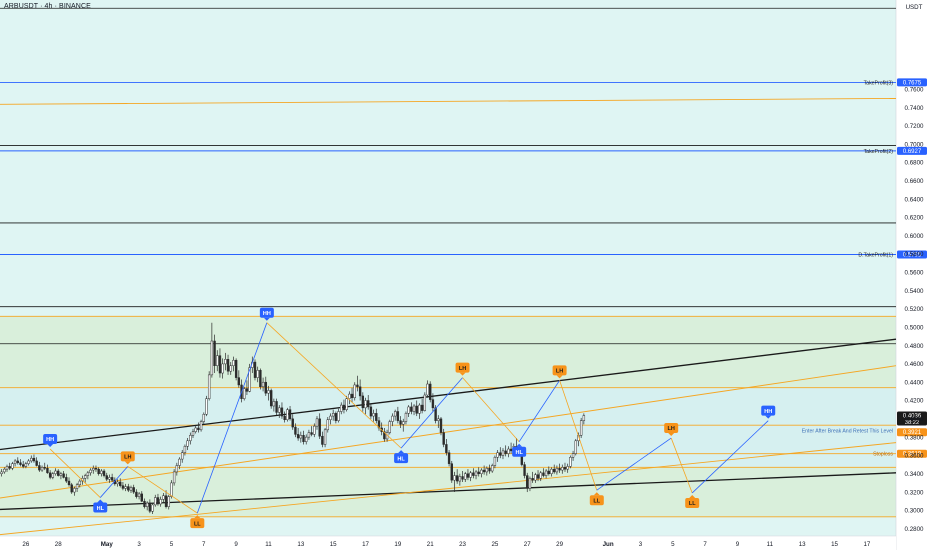  I want to click on level-label: Enter After Break And Retest This Level, so click(847, 432).